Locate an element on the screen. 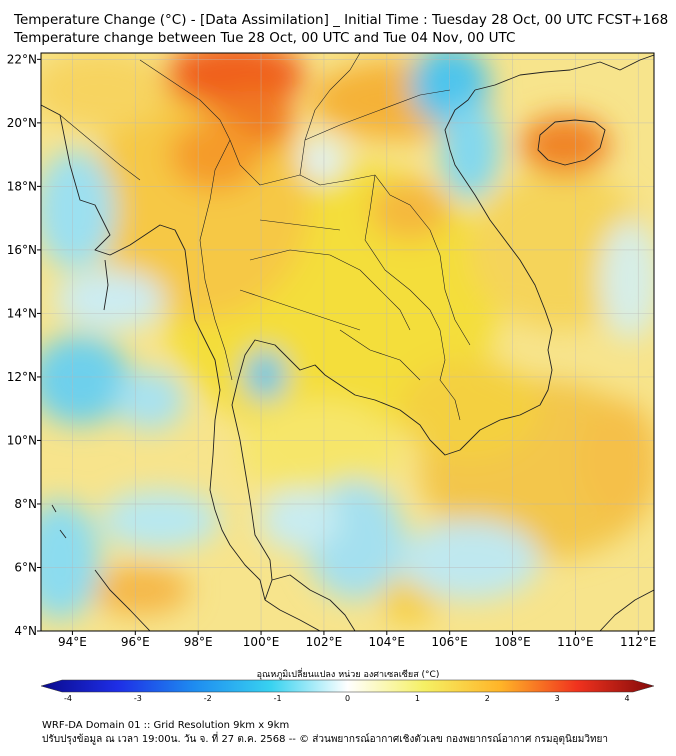 This screenshot has width=676, height=756. lat-tick-label: 12°N is located at coordinates (22, 377).